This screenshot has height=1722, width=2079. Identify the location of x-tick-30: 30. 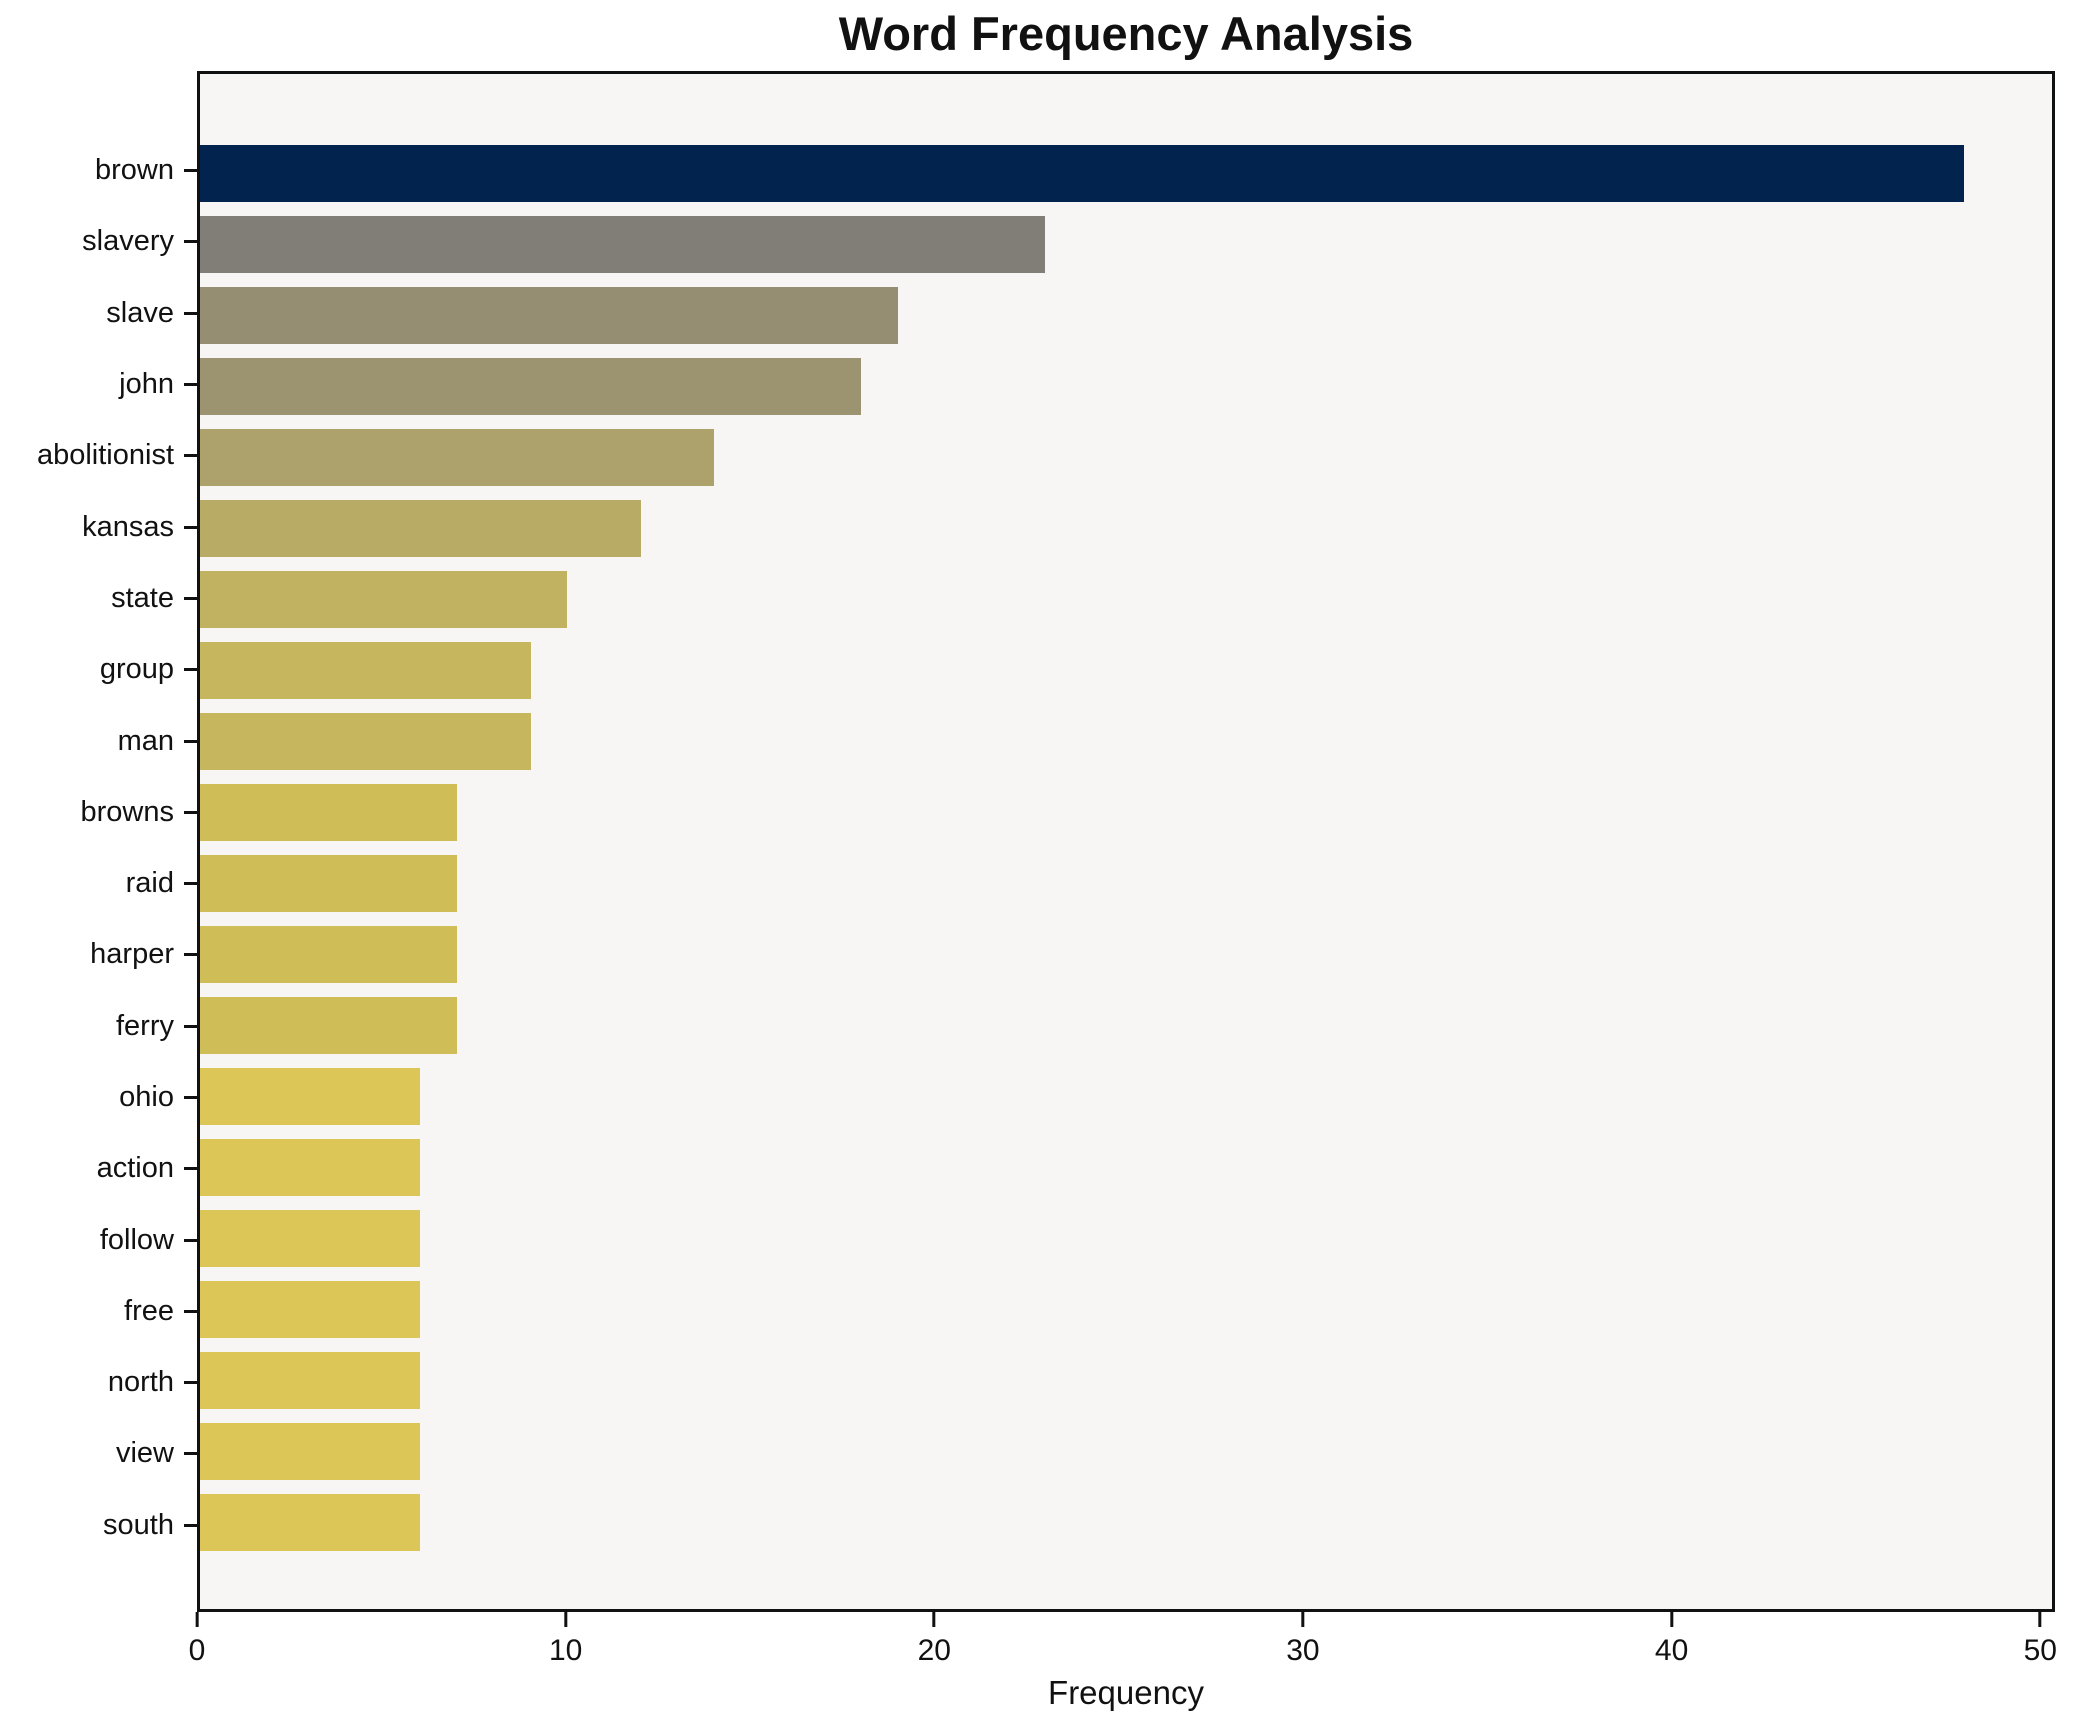
(1303, 1640).